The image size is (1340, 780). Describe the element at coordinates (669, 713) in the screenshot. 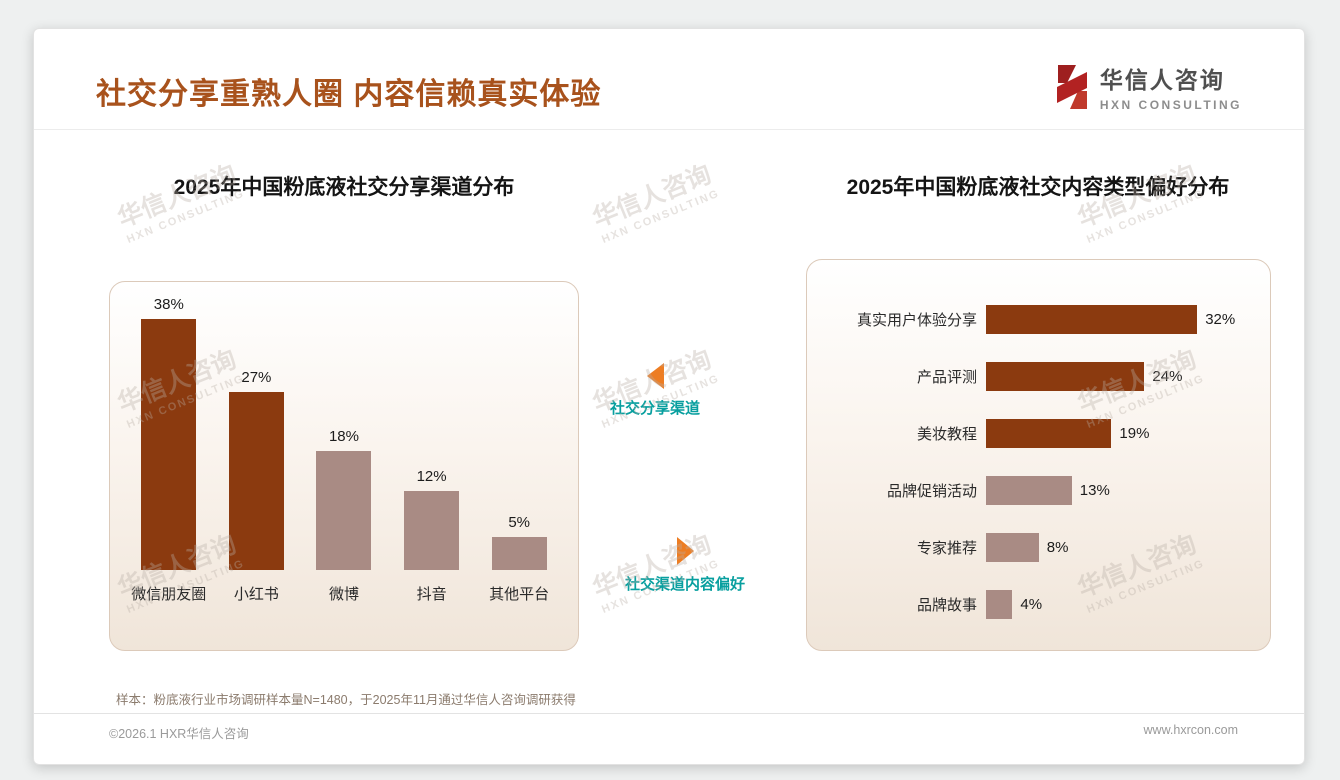

I see `footer-divider` at that location.